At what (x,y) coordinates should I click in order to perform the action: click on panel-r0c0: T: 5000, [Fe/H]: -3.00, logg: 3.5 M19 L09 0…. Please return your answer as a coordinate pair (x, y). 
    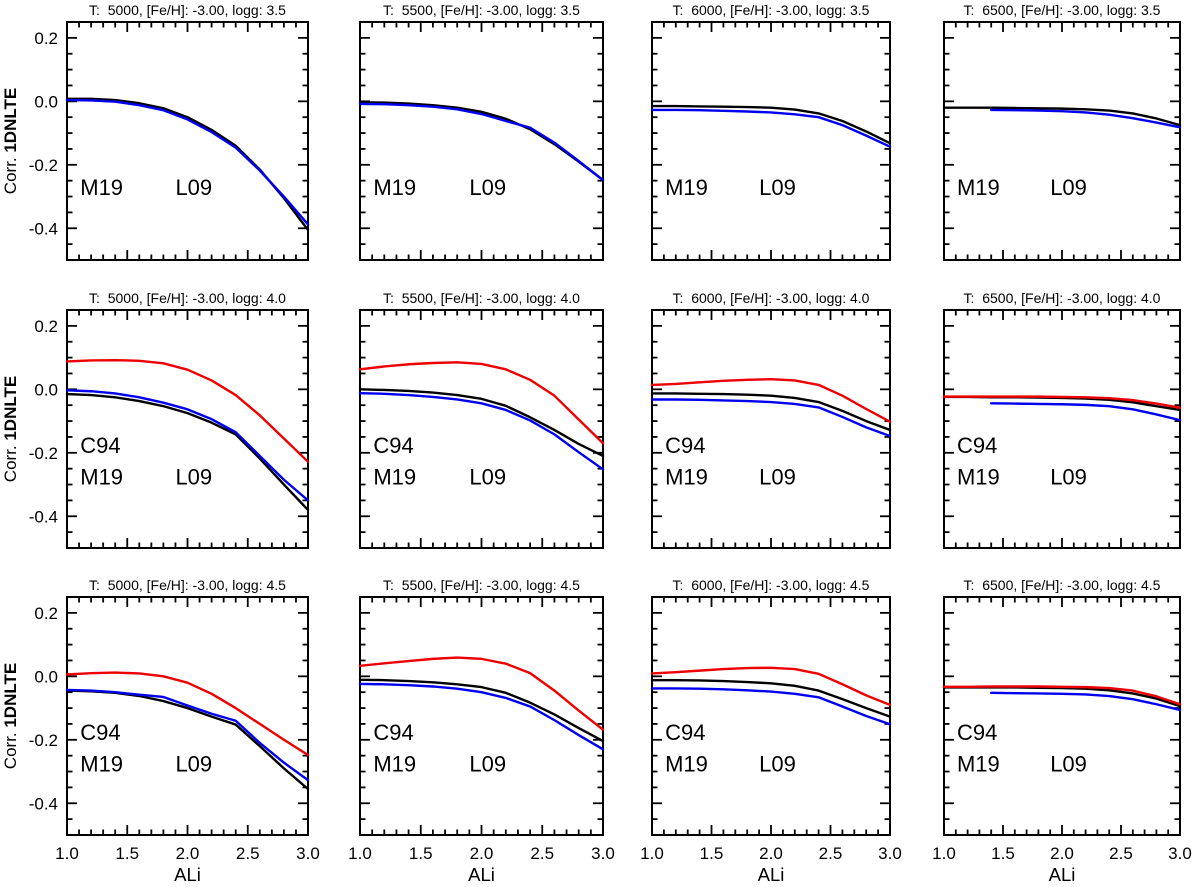
    Looking at the image, I should click on (155, 131).